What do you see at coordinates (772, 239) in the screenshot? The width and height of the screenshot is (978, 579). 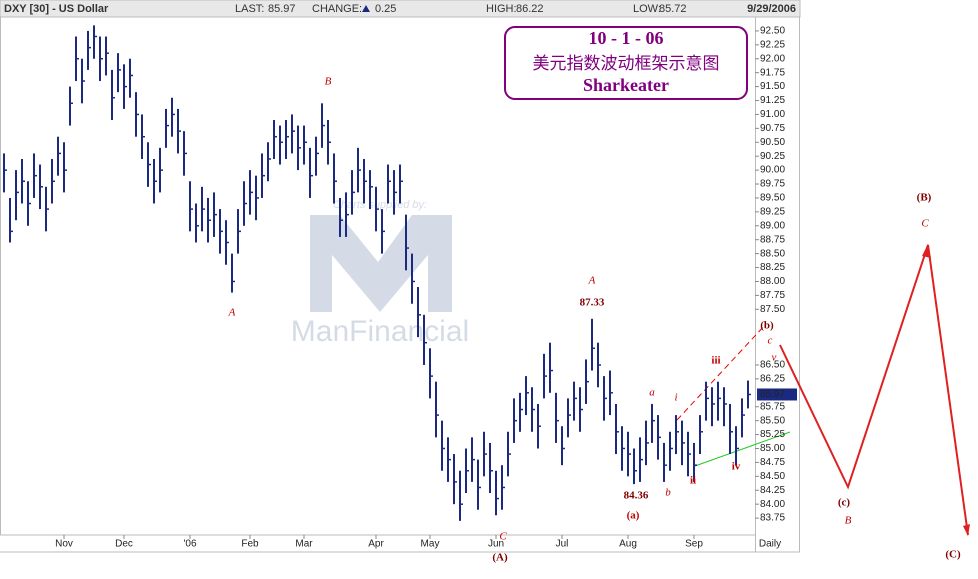 I see `y-tick-label: 88.75` at bounding box center [772, 239].